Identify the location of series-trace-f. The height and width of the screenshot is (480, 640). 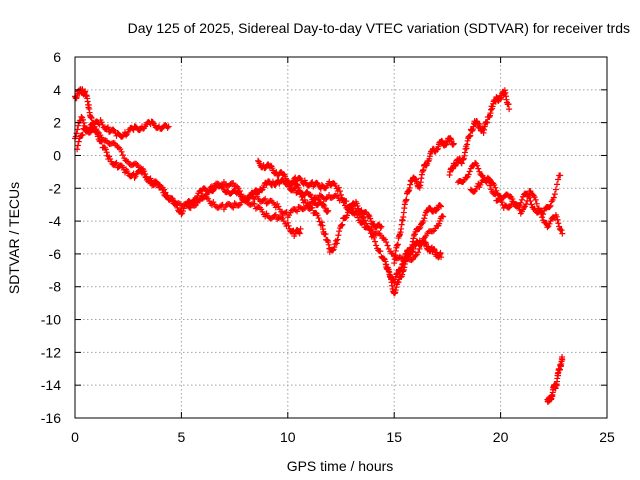
(334, 218).